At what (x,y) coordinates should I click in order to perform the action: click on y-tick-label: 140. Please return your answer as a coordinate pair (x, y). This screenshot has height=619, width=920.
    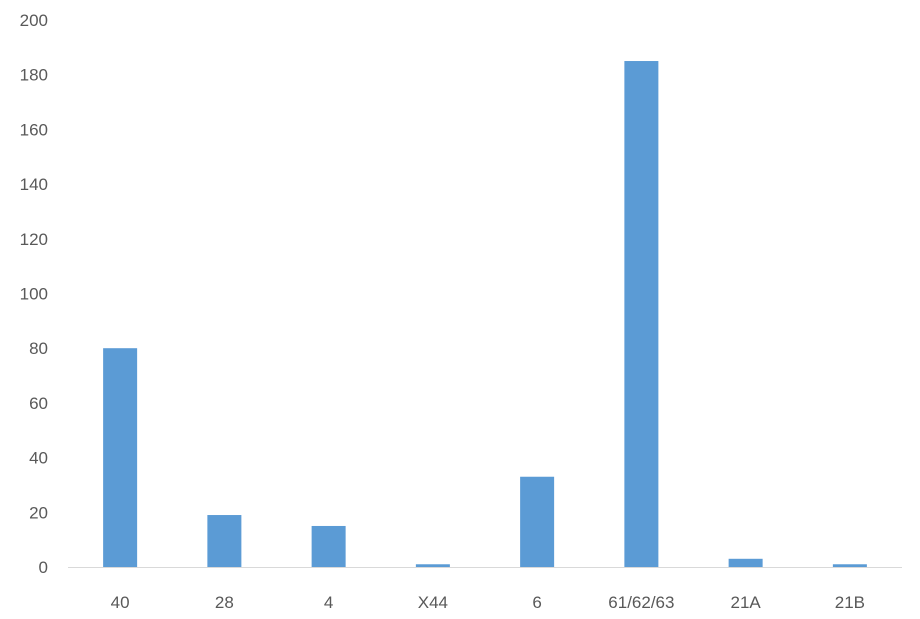
    Looking at the image, I should click on (34, 184).